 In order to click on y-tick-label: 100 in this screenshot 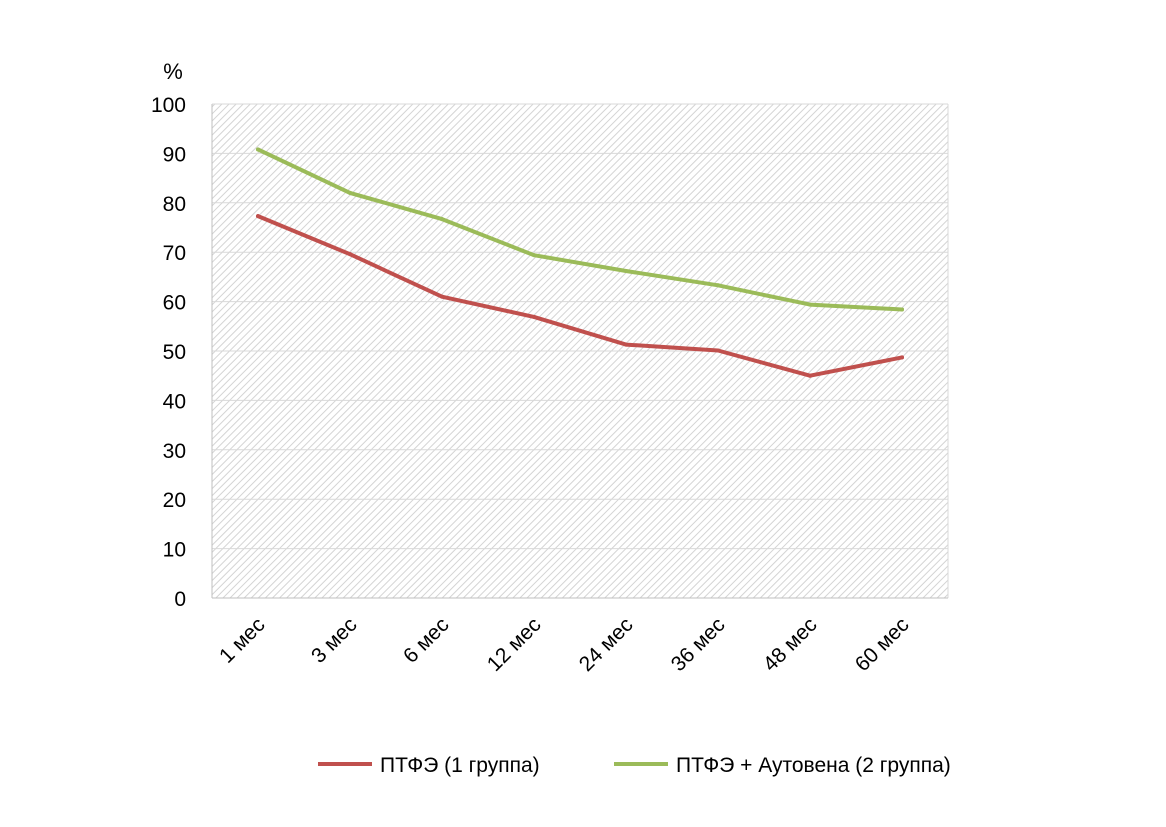, I will do `click(168, 105)`.